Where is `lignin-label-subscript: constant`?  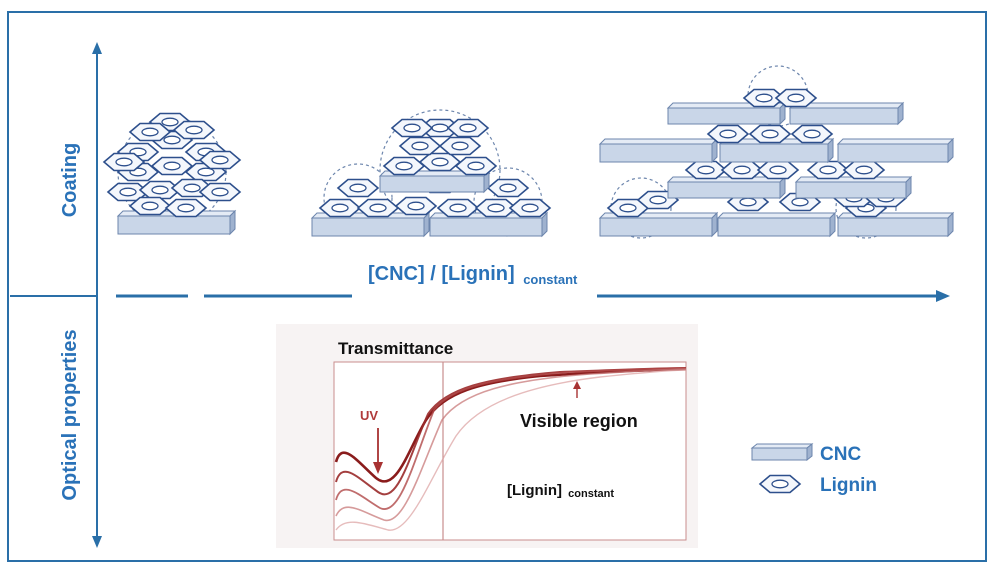 lignin-label-subscript: constant is located at coordinates (591, 494).